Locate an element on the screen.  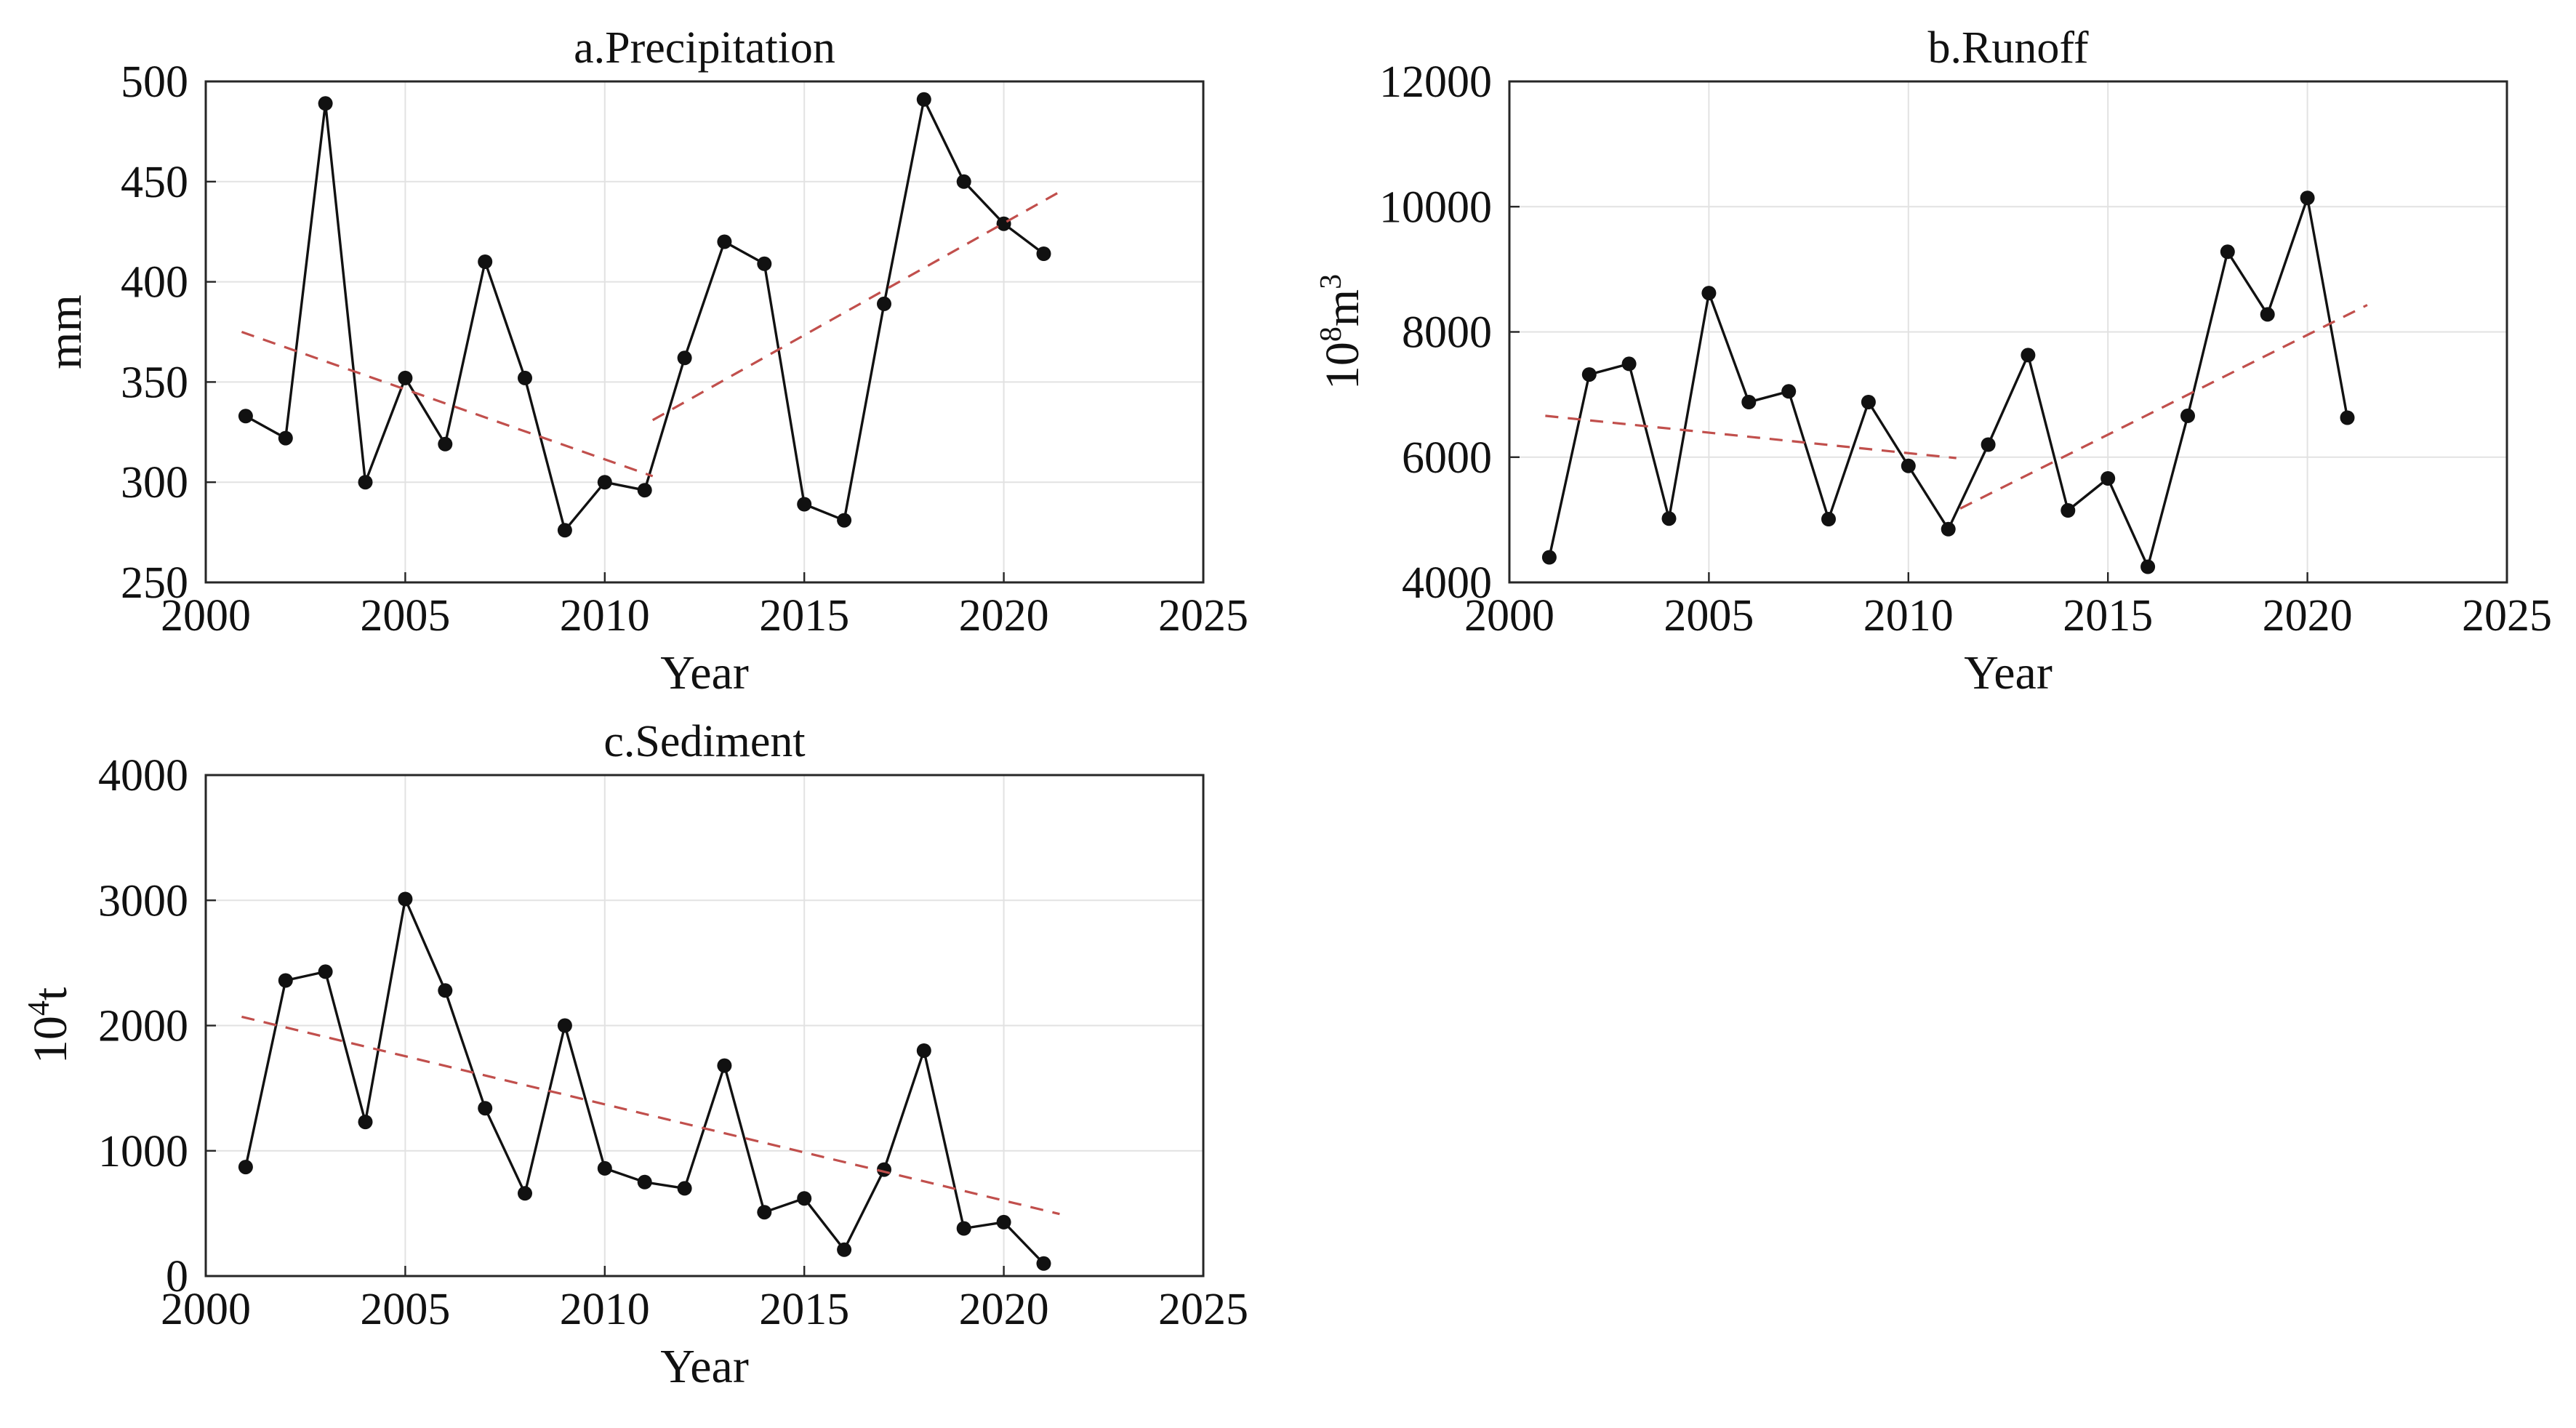
y-tick-label: 450 is located at coordinates (154, 182).